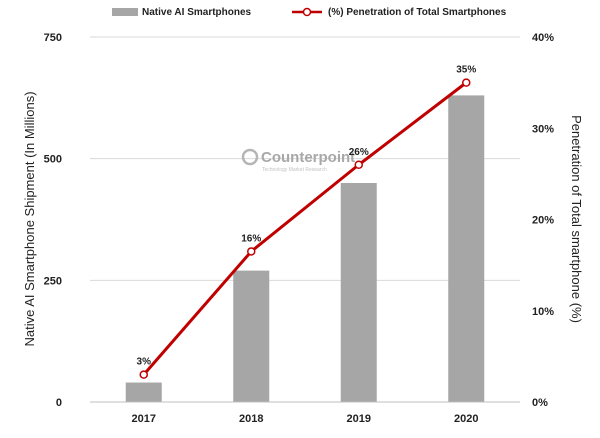  Describe the element at coordinates (540, 403) in the screenshot. I see `y2-tick-label: 0%` at that location.